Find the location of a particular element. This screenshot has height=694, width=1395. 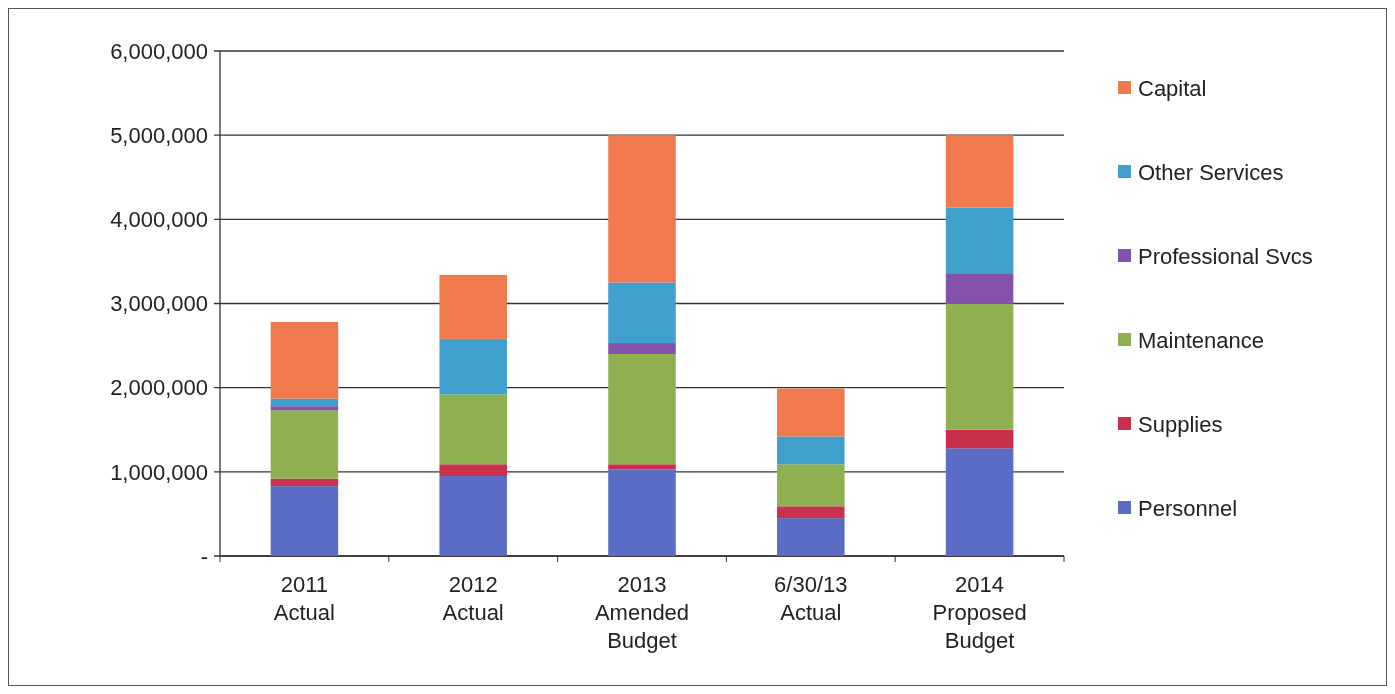

legend-label: Other Services is located at coordinates (1211, 172).